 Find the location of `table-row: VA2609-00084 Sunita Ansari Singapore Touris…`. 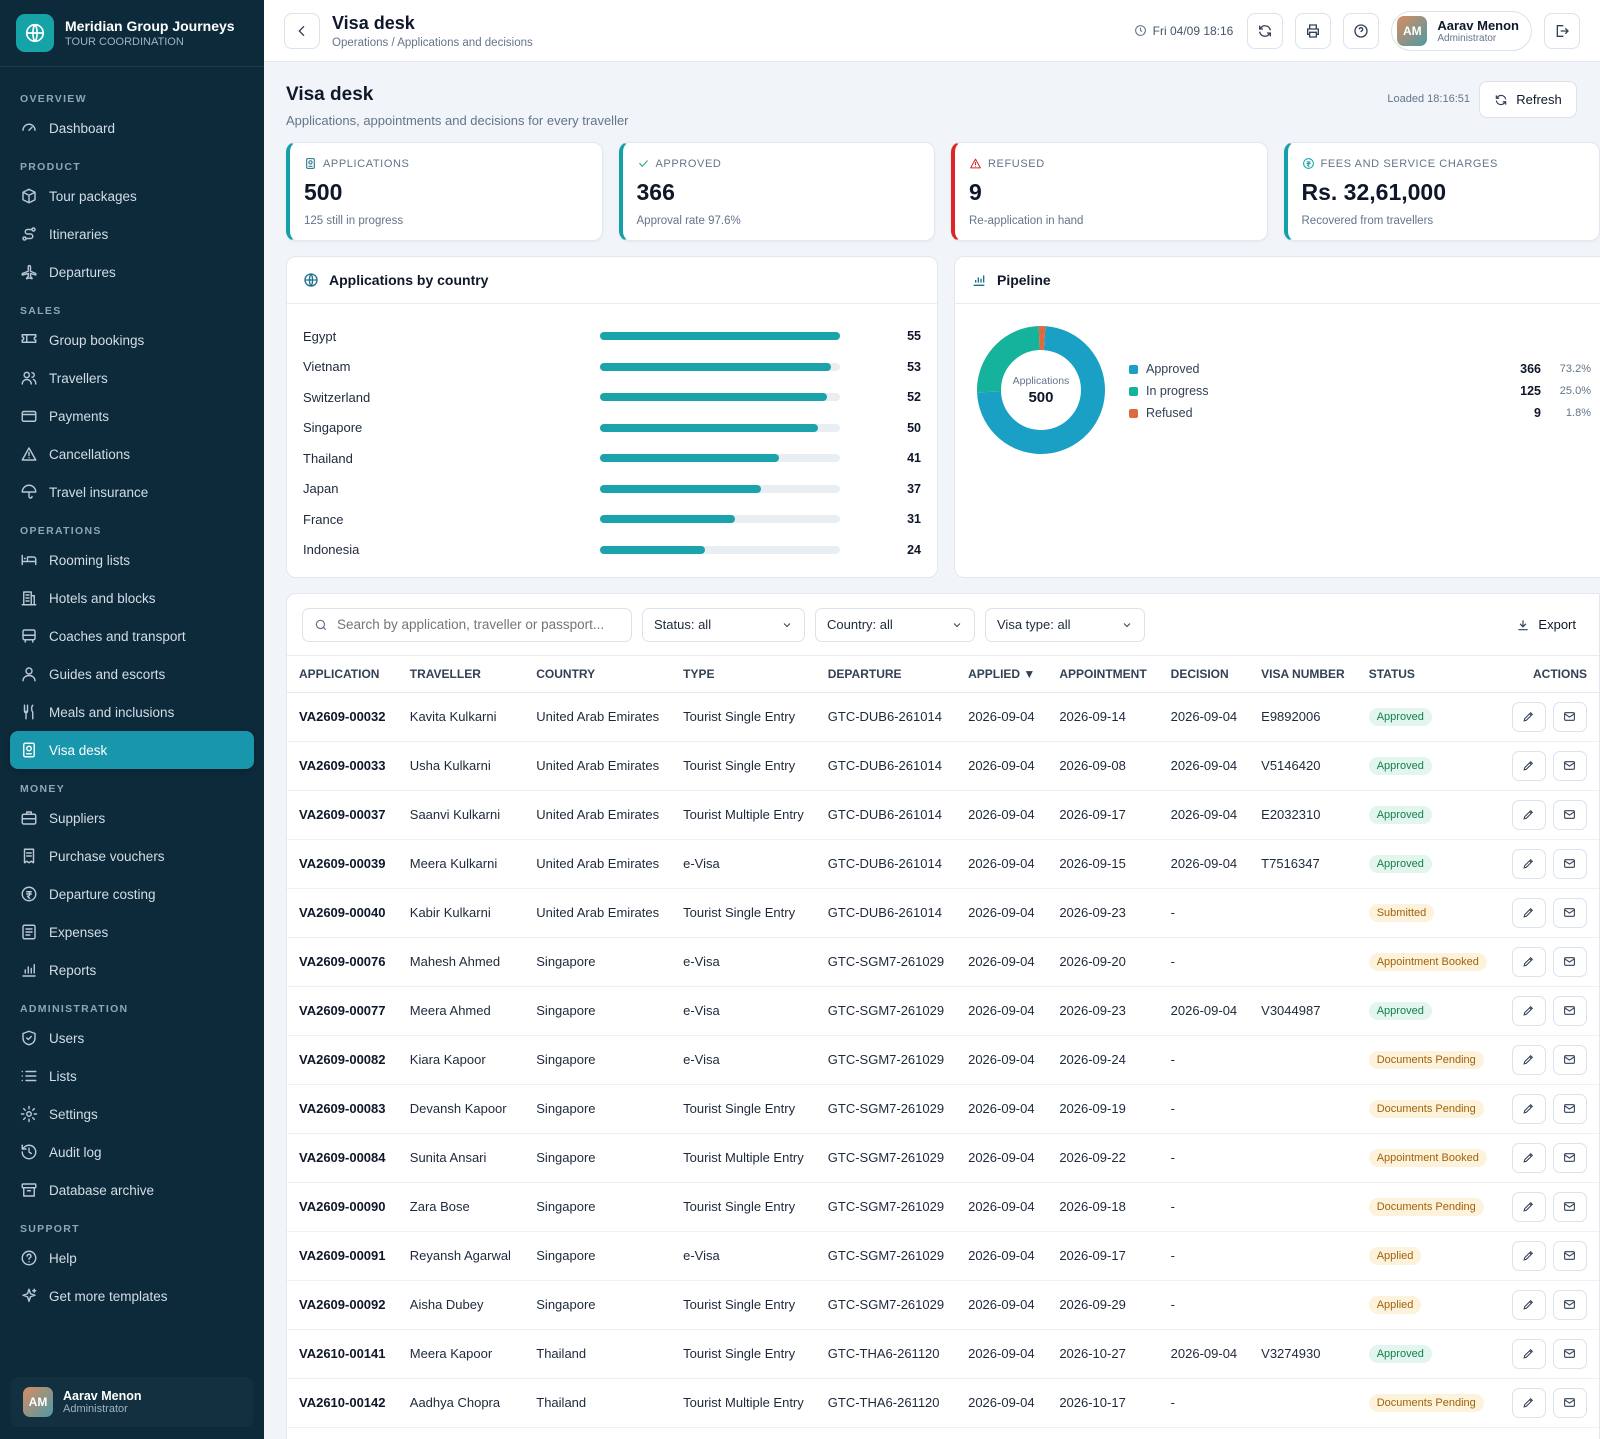

table-row: VA2609-00084 Sunita Ansari Singapore Touris… is located at coordinates (943, 1158).